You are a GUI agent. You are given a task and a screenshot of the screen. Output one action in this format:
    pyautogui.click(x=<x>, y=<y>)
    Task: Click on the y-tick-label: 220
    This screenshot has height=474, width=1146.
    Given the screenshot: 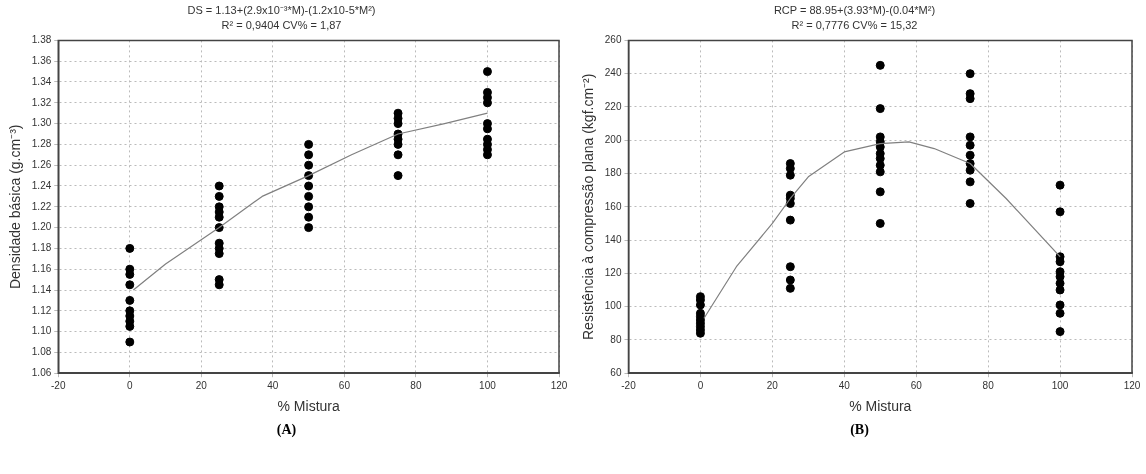 What is the action you would take?
    pyautogui.click(x=613, y=106)
    